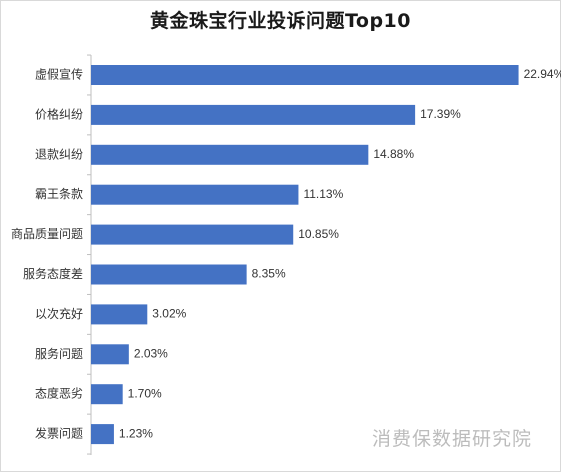 This screenshot has width=561, height=472. I want to click on category-label: 价格纠纷, so click(59, 113).